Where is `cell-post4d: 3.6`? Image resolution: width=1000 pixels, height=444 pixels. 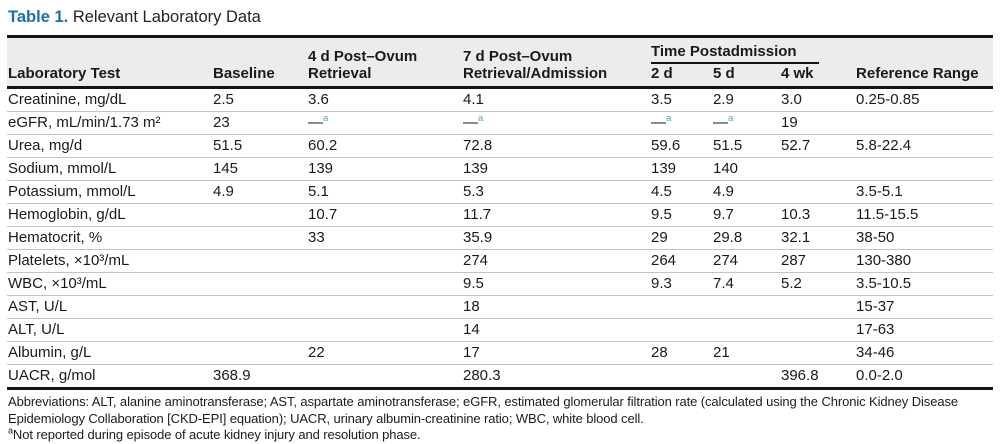
cell-post4d: 3.6 is located at coordinates (318, 99).